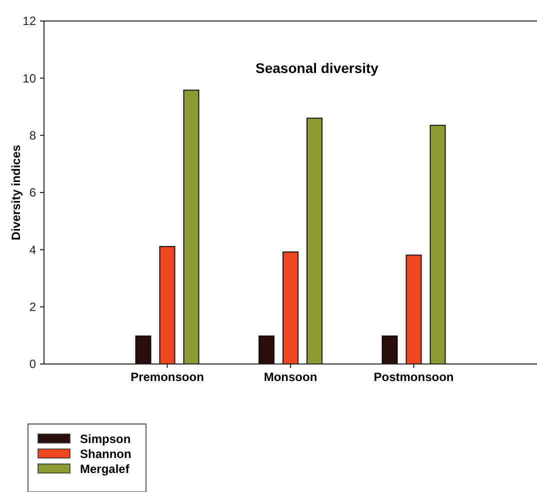 The width and height of the screenshot is (537, 492). I want to click on legend-label: Simpson, so click(105, 439).